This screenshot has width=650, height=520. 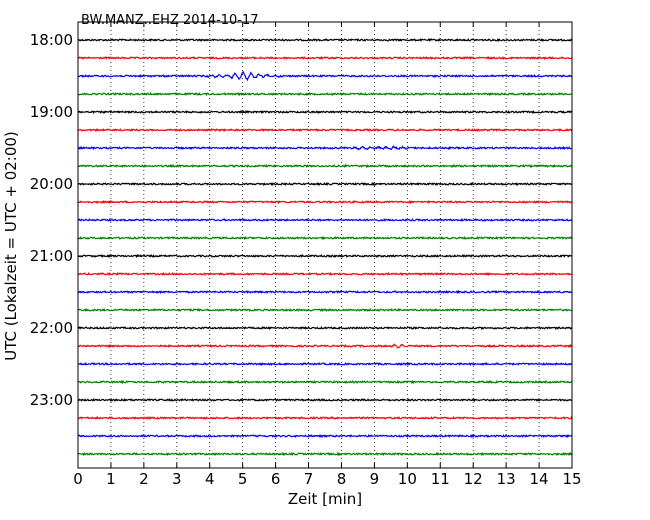 What do you see at coordinates (342, 479) in the screenshot?
I see `x-tick-label: 8` at bounding box center [342, 479].